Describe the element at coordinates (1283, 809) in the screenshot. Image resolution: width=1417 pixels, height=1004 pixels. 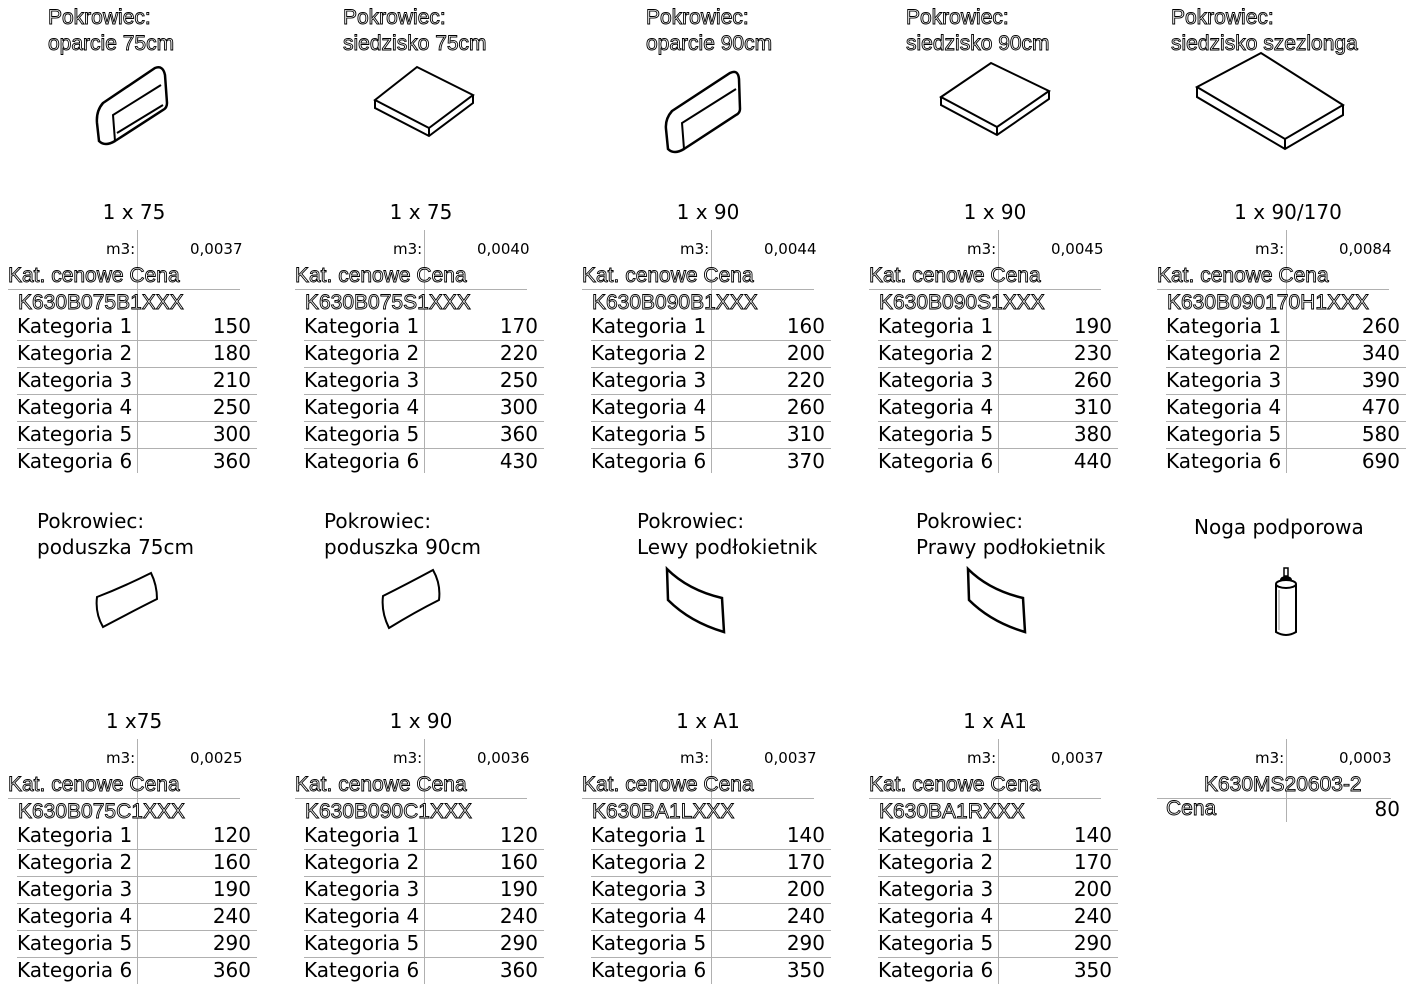
I see `leg-price-row: Cena 80` at that location.